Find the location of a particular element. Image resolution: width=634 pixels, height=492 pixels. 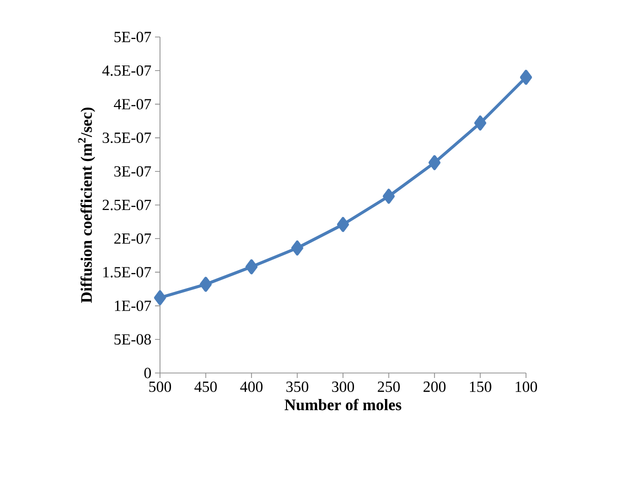

y-axis-title: Diffusion coefficient (m$^{2}$/sec) is located at coordinates (87, 205).